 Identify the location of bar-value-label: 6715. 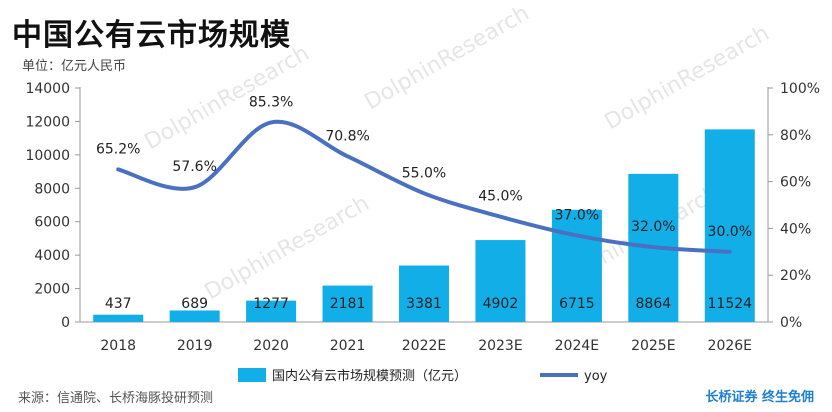
(577, 304).